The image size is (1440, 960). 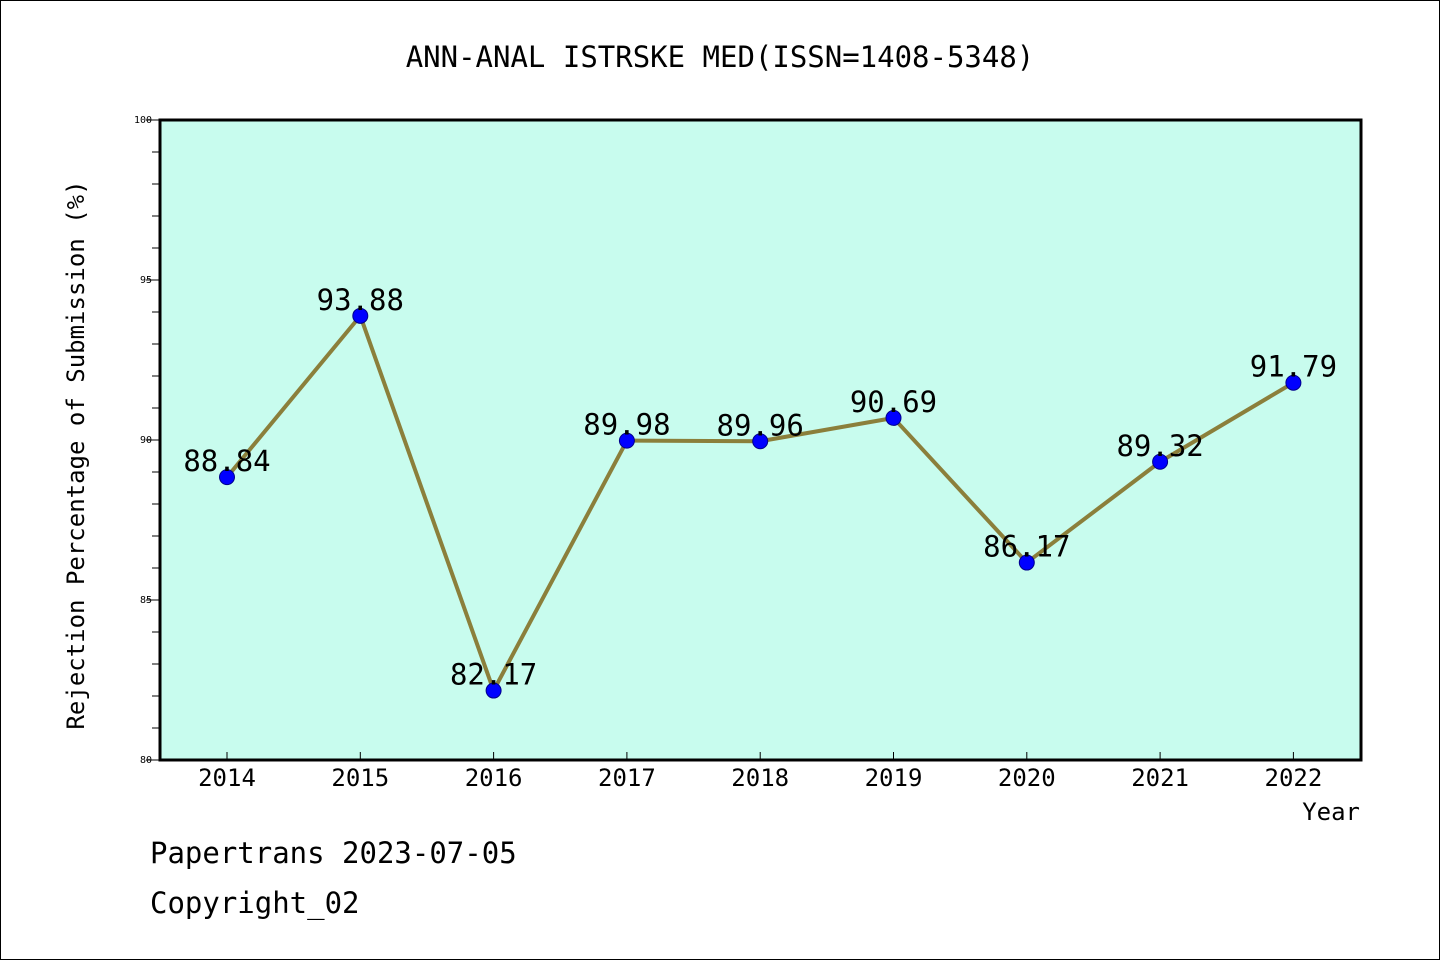 What do you see at coordinates (493, 675) in the screenshot?
I see `data-label: 82.17` at bounding box center [493, 675].